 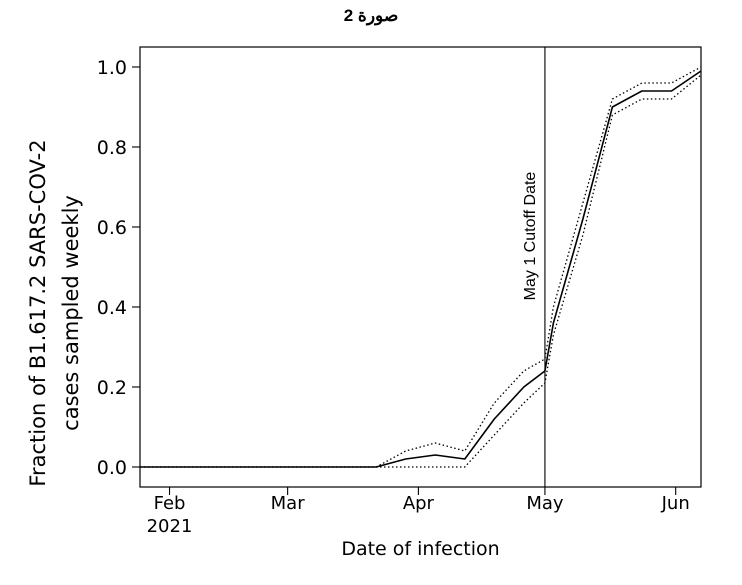 I want to click on figure-title: صورة 2, so click(x=371, y=15).